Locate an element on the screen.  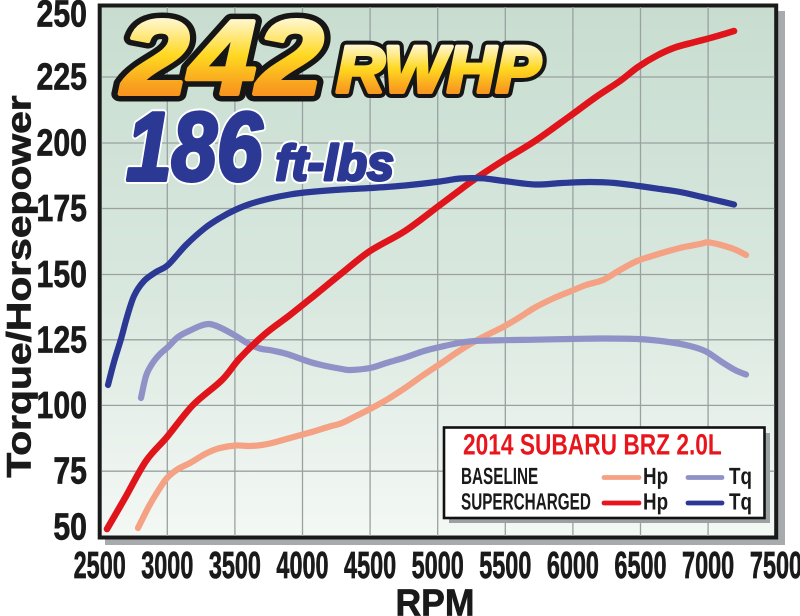
svg-text: 125 is located at coordinates (62, 340).